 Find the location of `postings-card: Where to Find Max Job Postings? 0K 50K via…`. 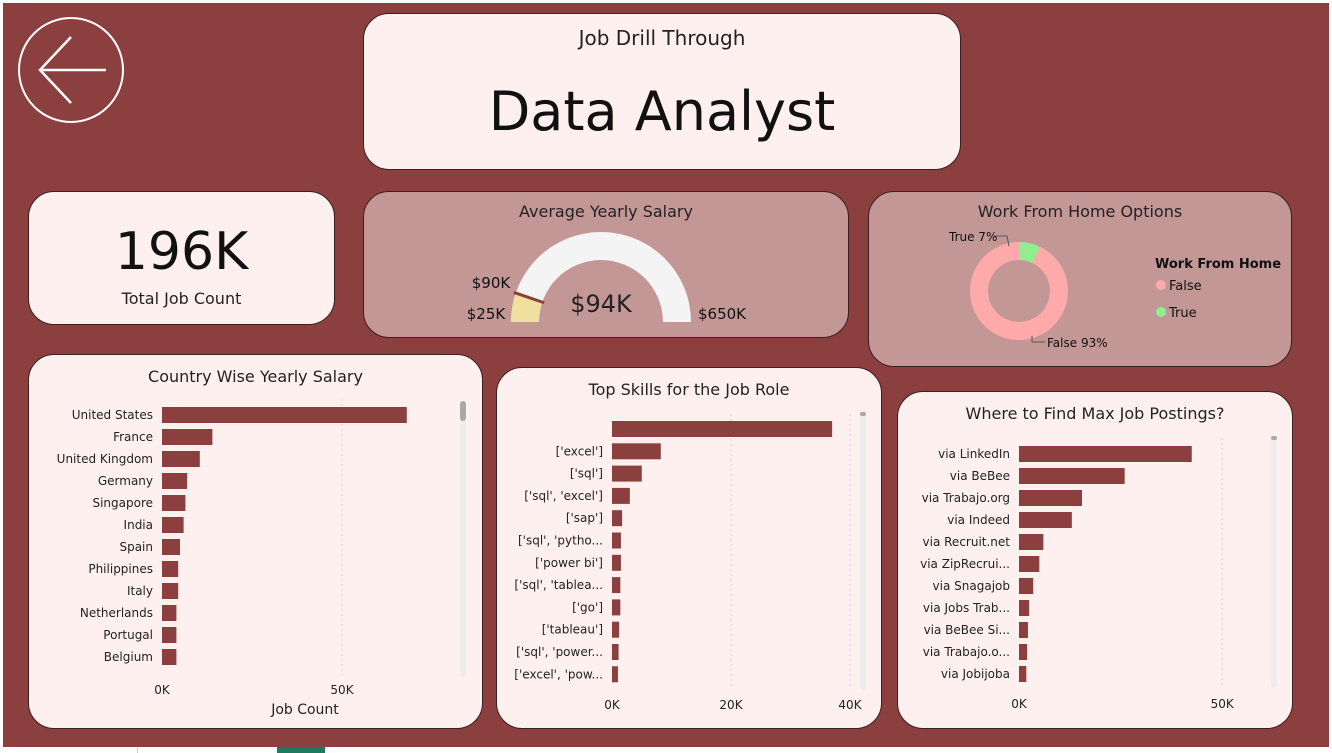

postings-card: Where to Find Max Job Postings? 0K 50K via… is located at coordinates (1095, 560).